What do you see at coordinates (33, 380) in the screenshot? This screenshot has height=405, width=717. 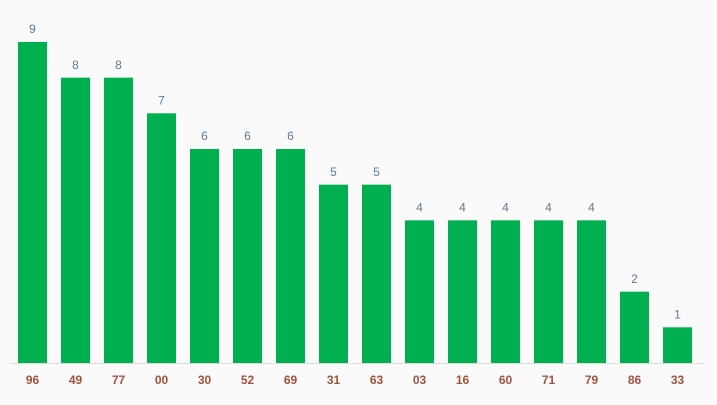 I see `x-tick-label: 96` at bounding box center [33, 380].